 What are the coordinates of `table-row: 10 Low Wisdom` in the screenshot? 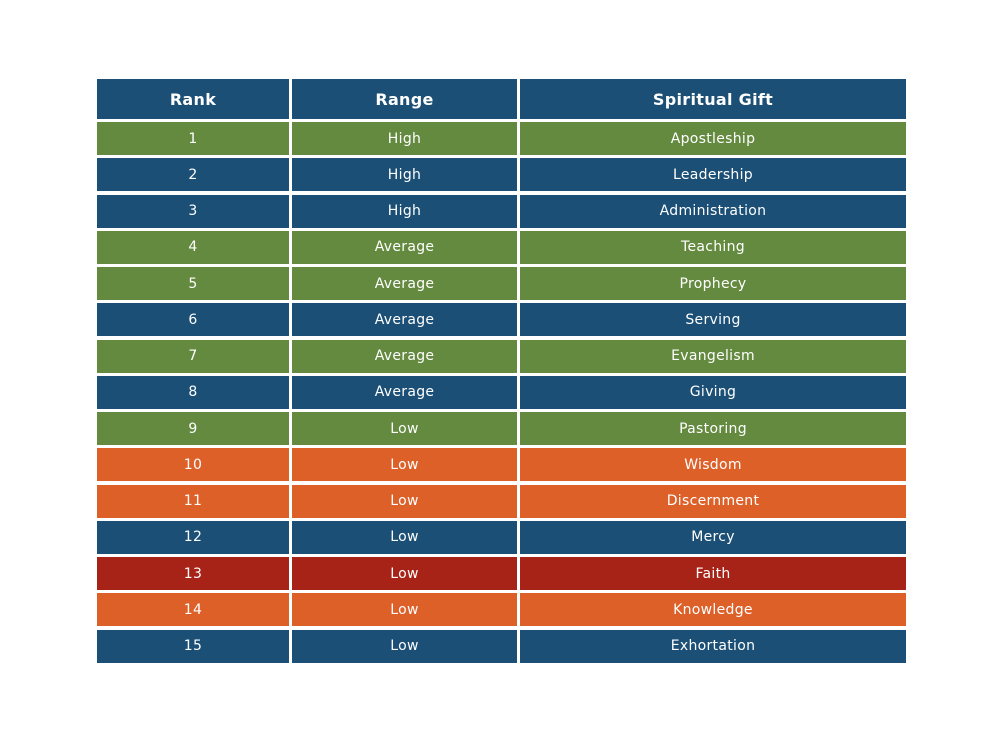 It's located at (501, 465).